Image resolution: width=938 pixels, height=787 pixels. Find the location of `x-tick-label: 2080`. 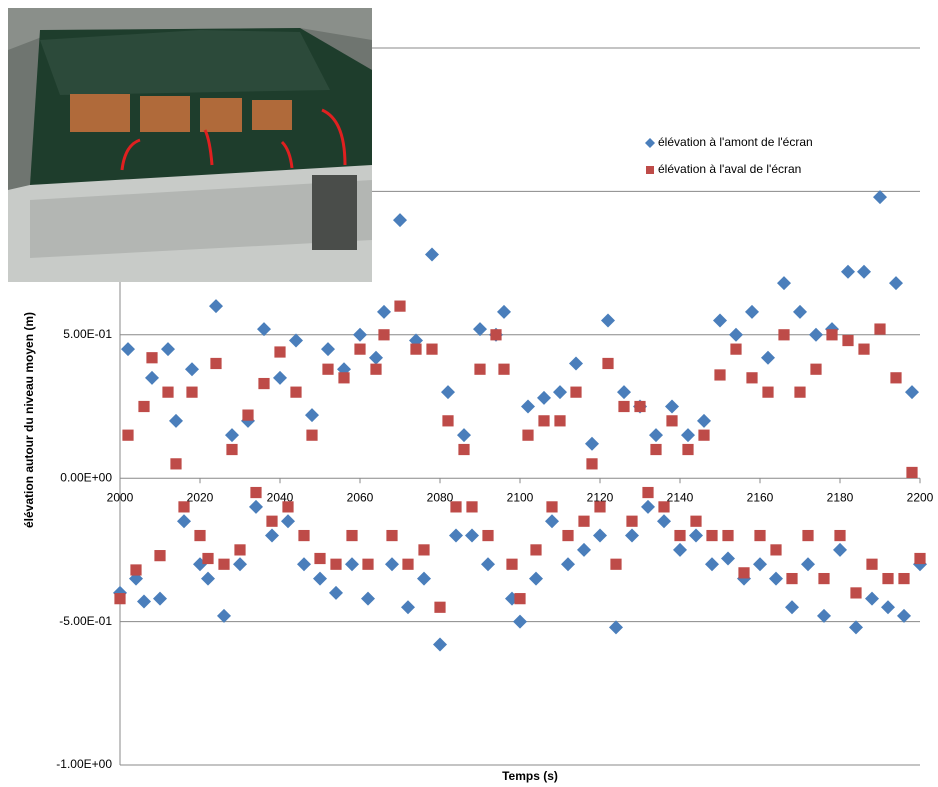

x-tick-label: 2080 is located at coordinates (440, 497).